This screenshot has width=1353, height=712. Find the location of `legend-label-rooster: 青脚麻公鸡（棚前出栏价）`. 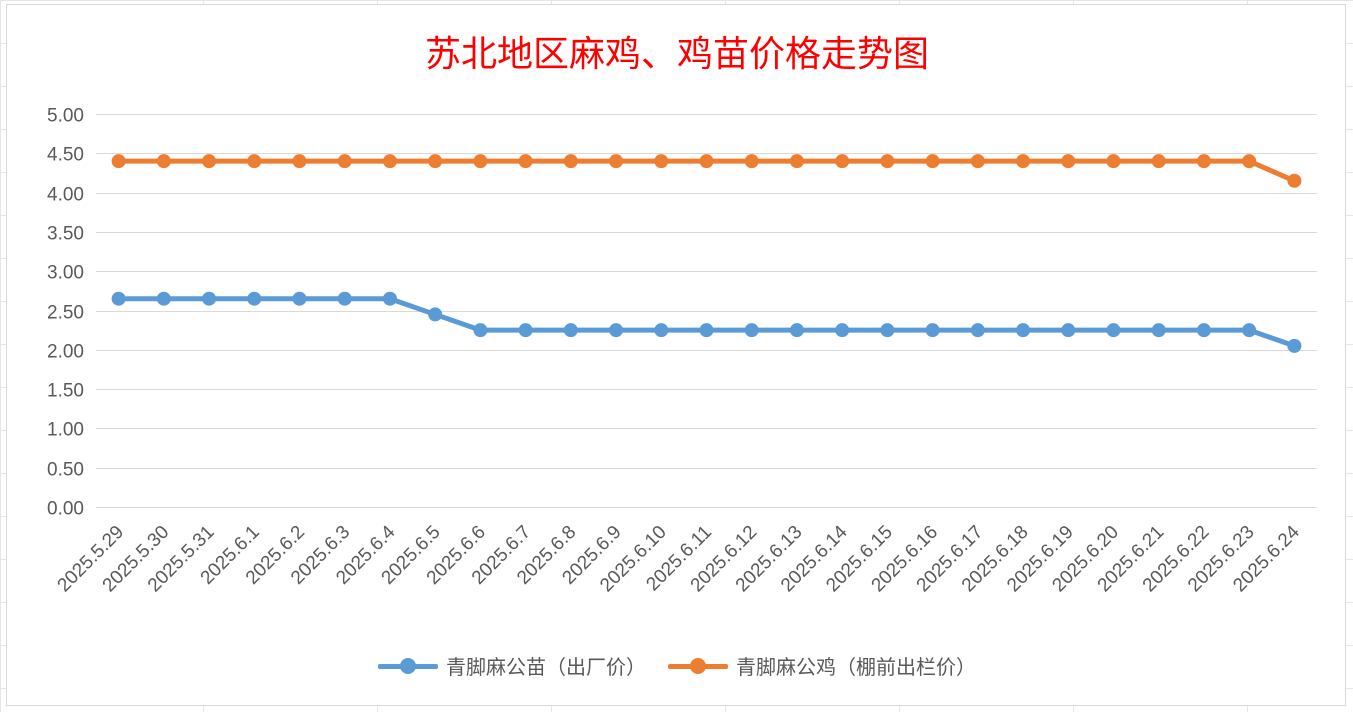

legend-label-rooster: 青脚麻公鸡（棚前出栏价） is located at coordinates (856, 667).